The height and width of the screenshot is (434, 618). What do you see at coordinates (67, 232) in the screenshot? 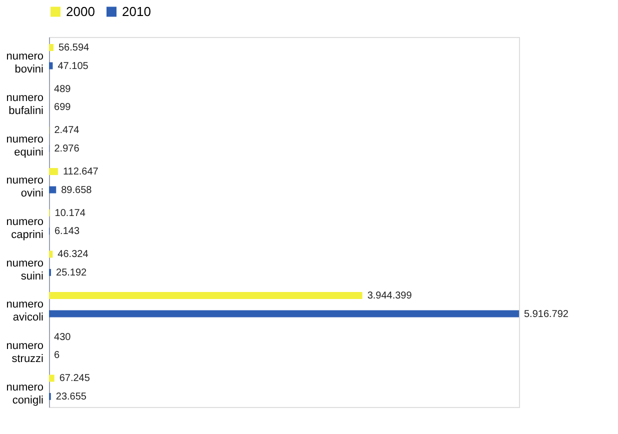
I see `data-label: 6.143` at bounding box center [67, 232].